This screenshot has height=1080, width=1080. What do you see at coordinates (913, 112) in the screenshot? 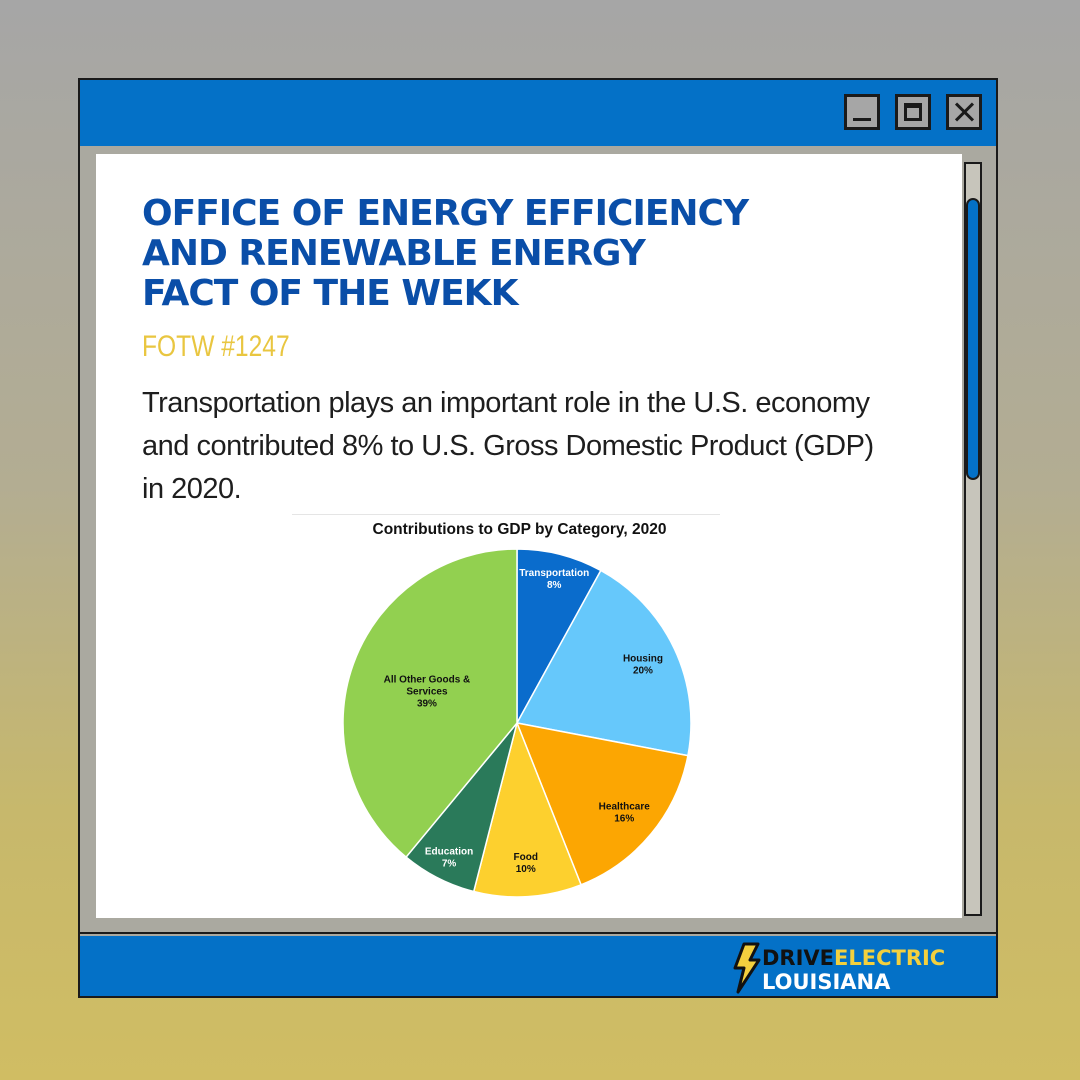
I see `maximize-button` at bounding box center [913, 112].